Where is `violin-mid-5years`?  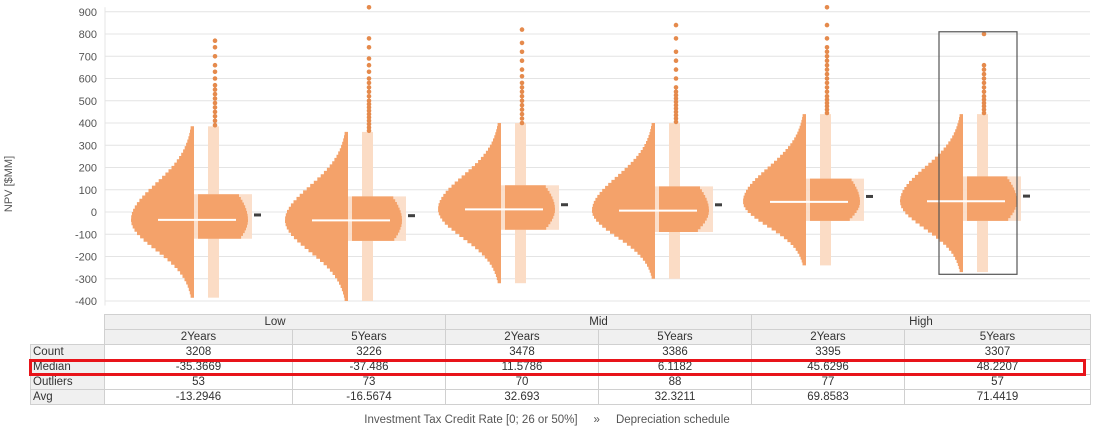 violin-mid-5years is located at coordinates (657, 150).